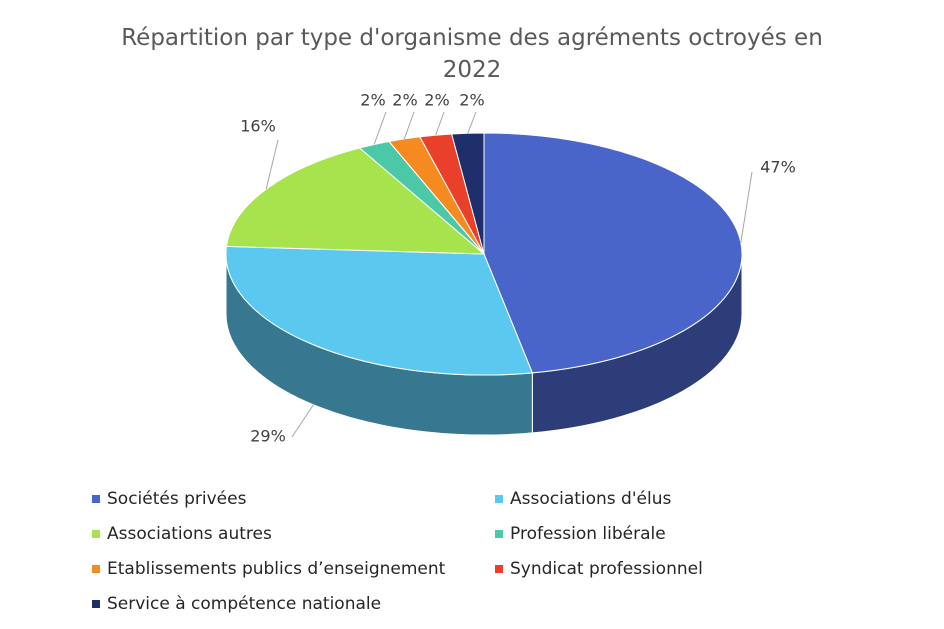  What do you see at coordinates (588, 534) in the screenshot?
I see `legend-label: Profession libérale` at bounding box center [588, 534].